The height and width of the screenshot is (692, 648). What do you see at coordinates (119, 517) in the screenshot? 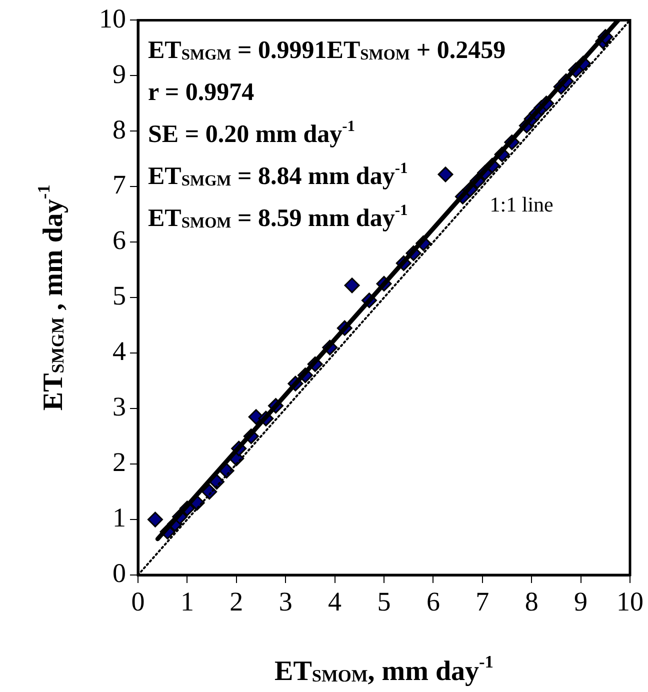
I see `y-tick-label: 1` at bounding box center [119, 517].